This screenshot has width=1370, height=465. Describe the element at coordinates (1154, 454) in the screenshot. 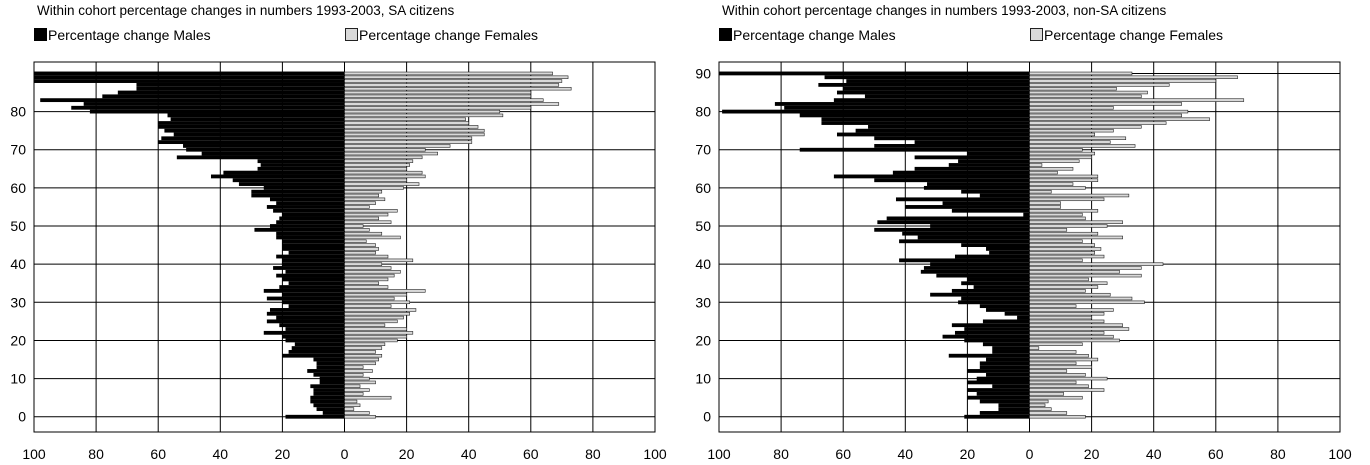

I see `x-tick-label: 40` at that location.